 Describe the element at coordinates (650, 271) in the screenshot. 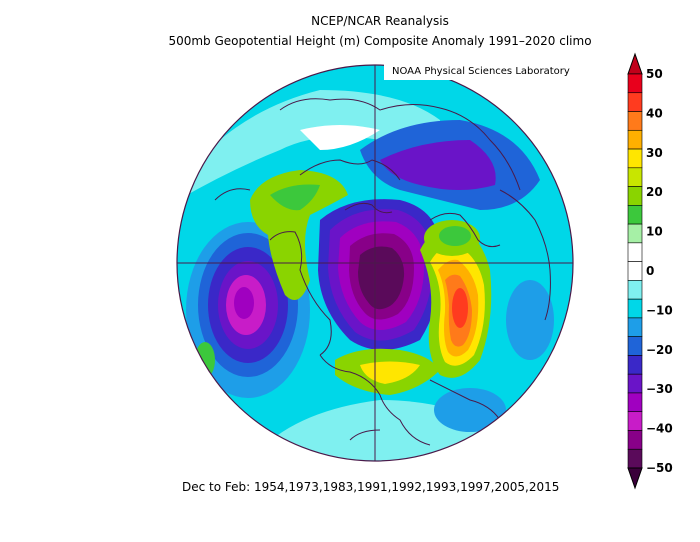

I see `colorbar-tick-label: 0` at that location.